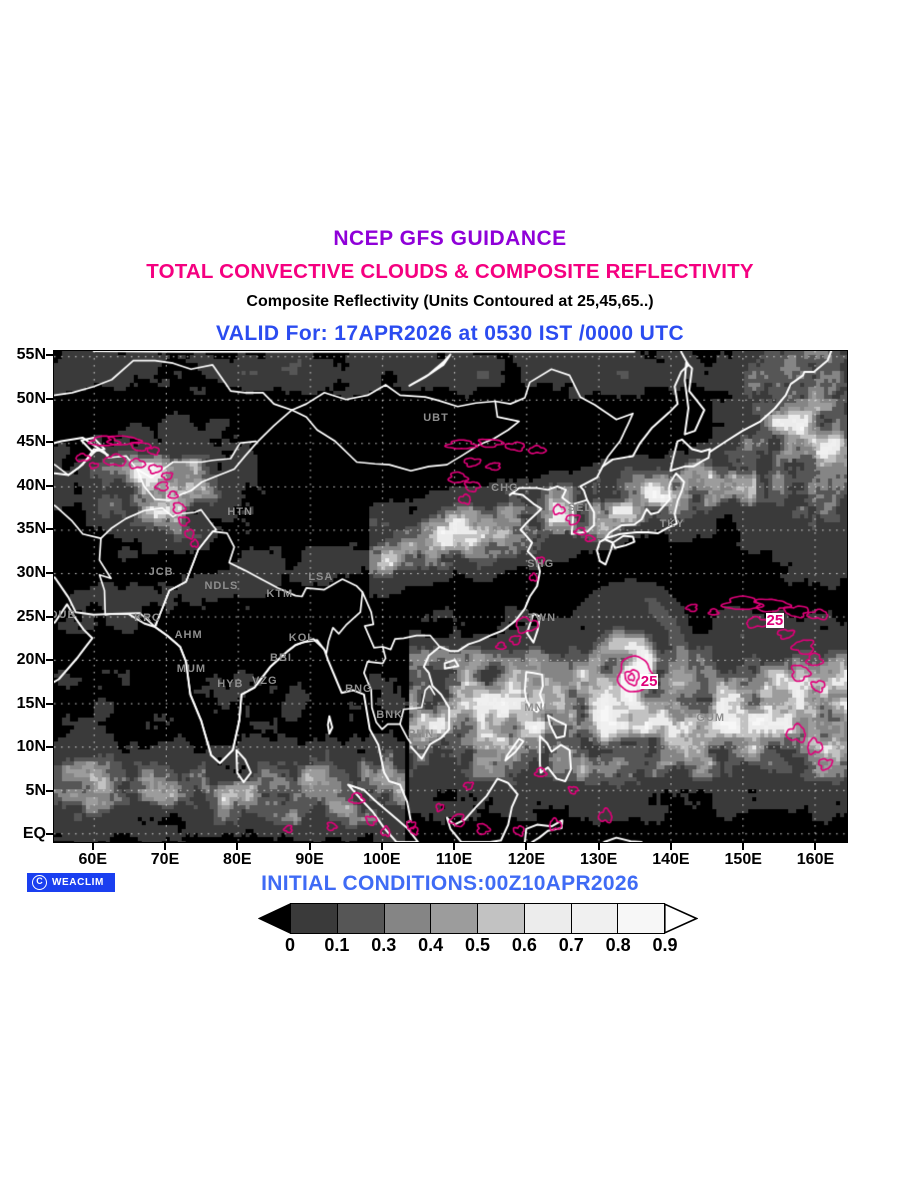 The image size is (900, 1200). Describe the element at coordinates (390, 715) in the screenshot. I see `map-city-label: BNK` at that location.